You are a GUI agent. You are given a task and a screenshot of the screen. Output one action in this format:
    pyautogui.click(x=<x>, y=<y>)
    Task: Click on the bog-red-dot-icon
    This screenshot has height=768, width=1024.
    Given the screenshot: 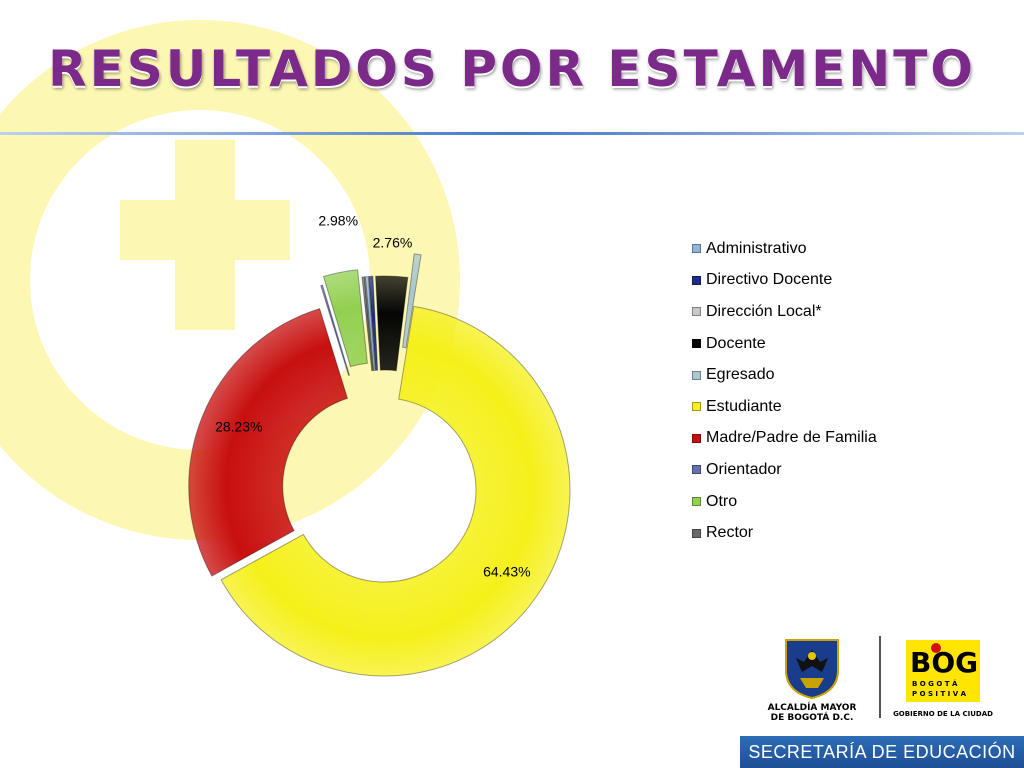 What is the action you would take?
    pyautogui.click(x=936, y=648)
    